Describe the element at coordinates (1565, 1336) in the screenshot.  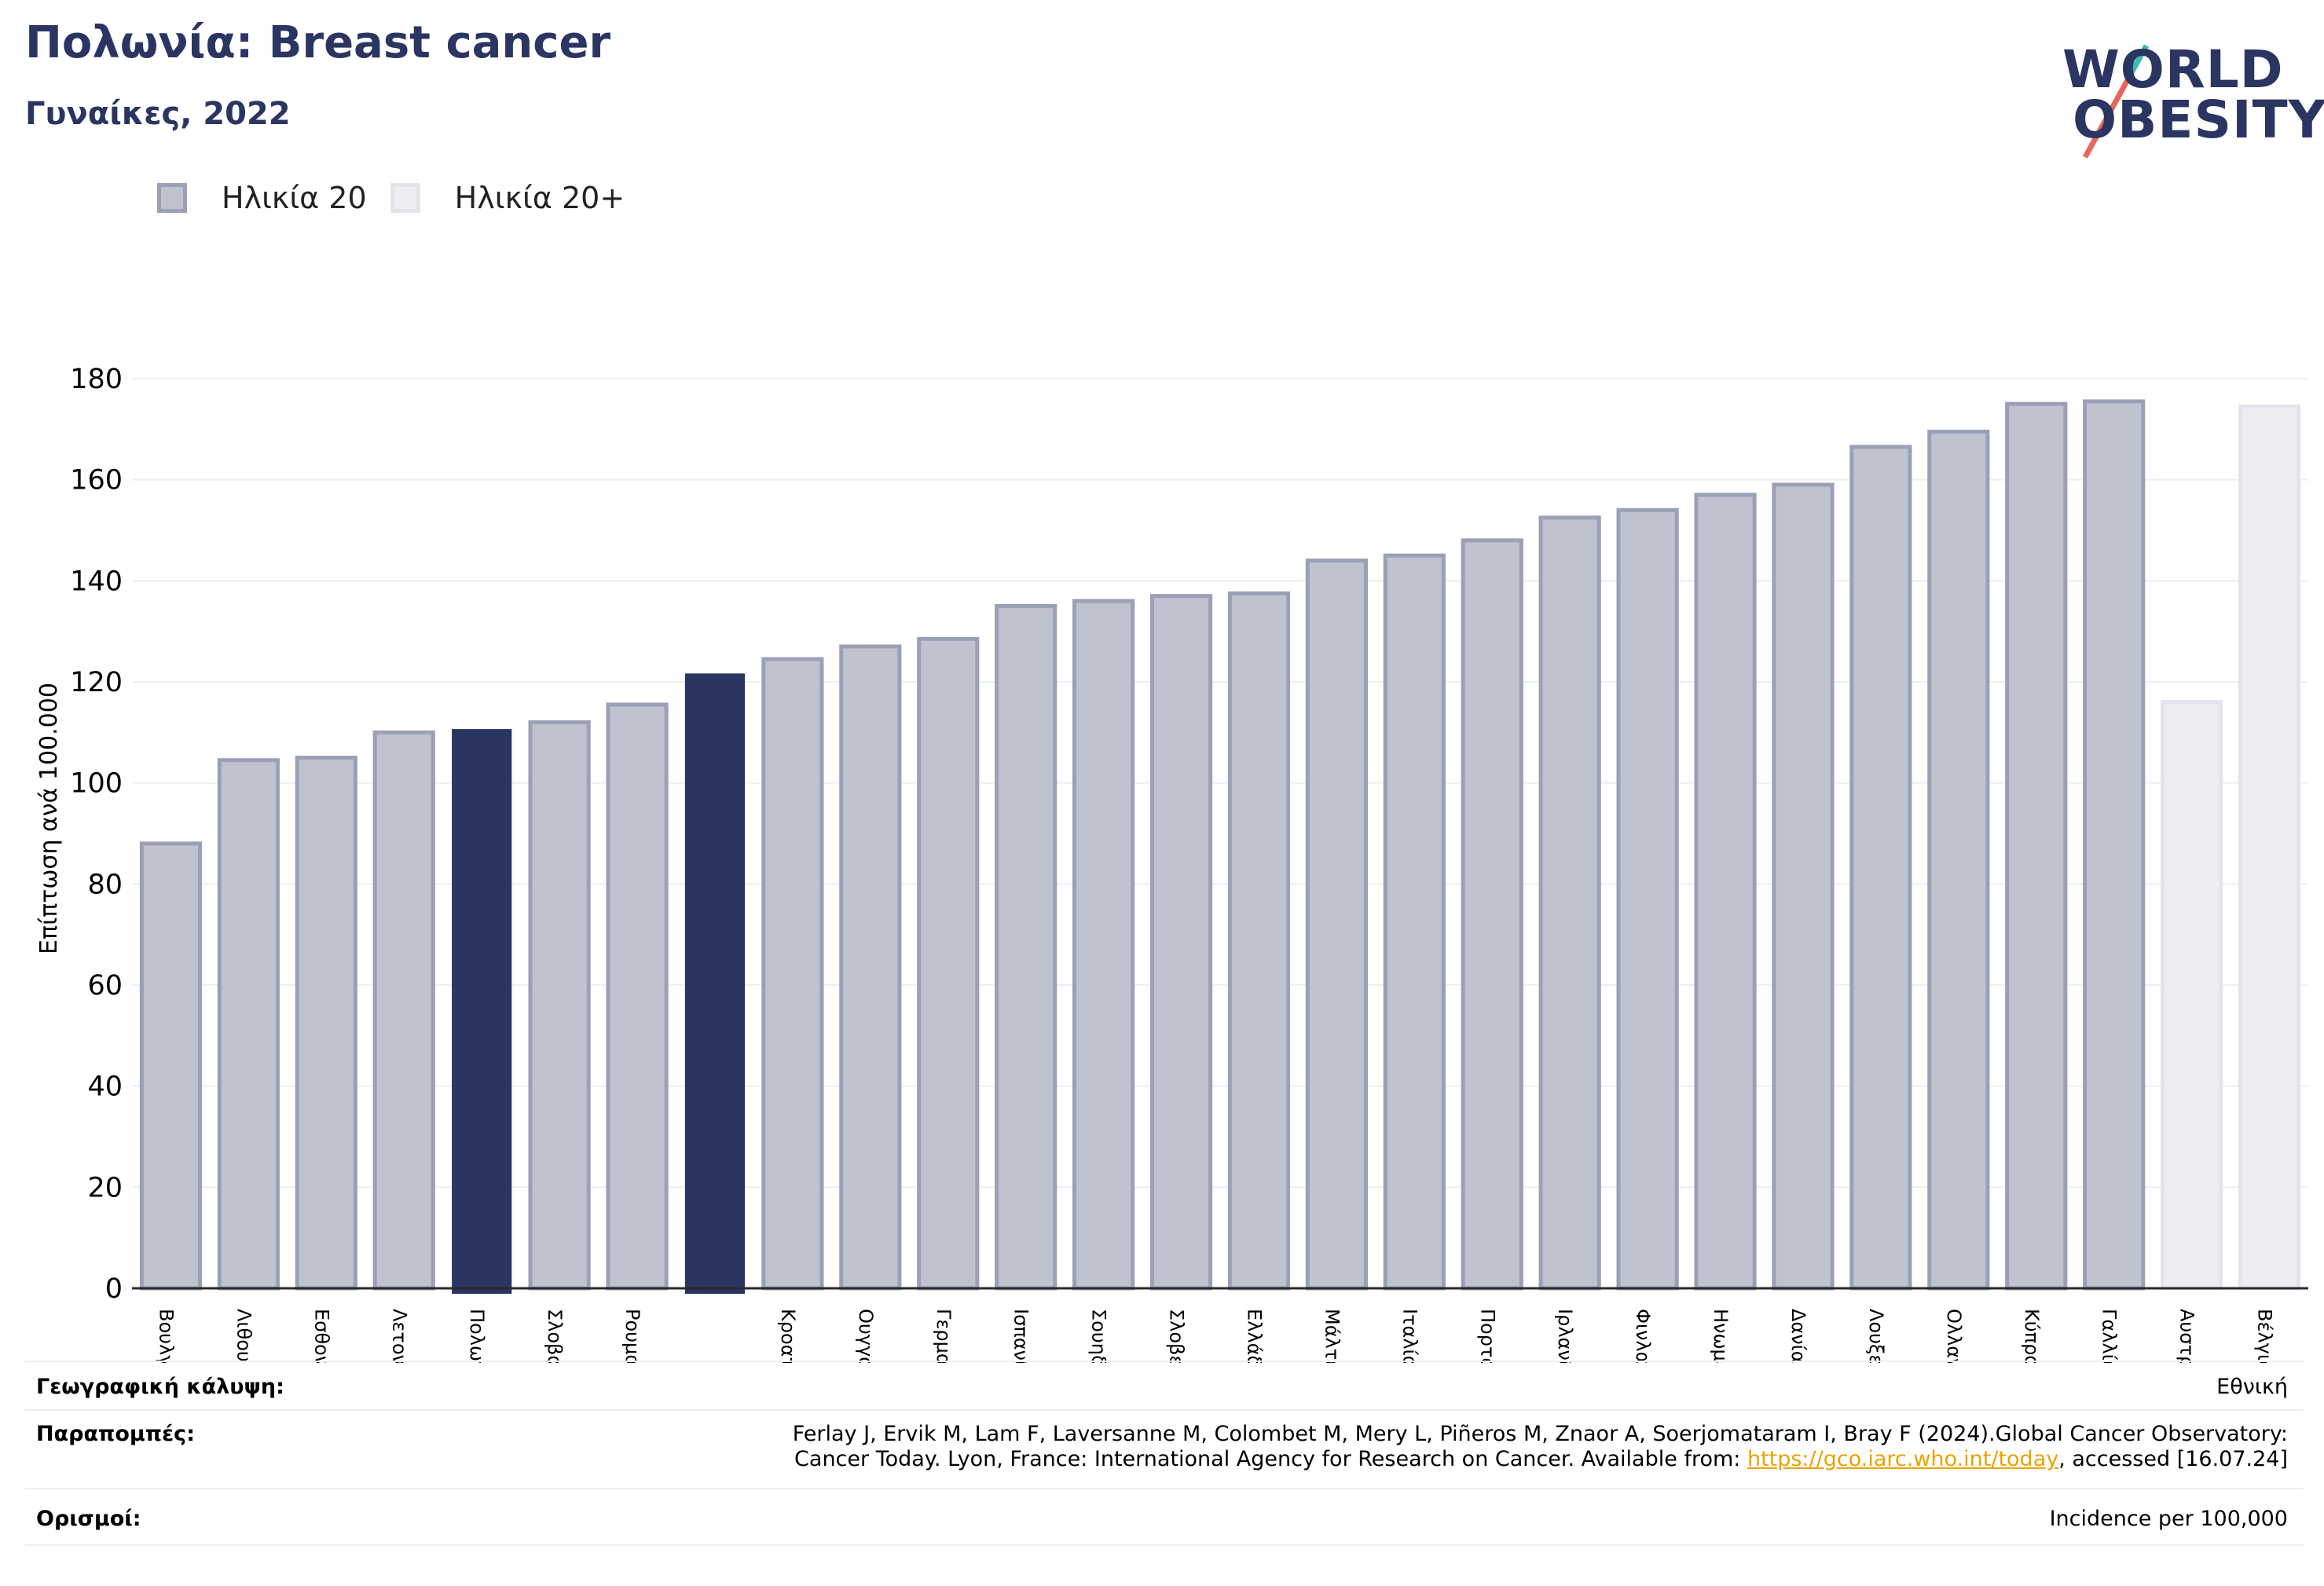
I see `x-tick-label: Ιρλανδία` at that location.